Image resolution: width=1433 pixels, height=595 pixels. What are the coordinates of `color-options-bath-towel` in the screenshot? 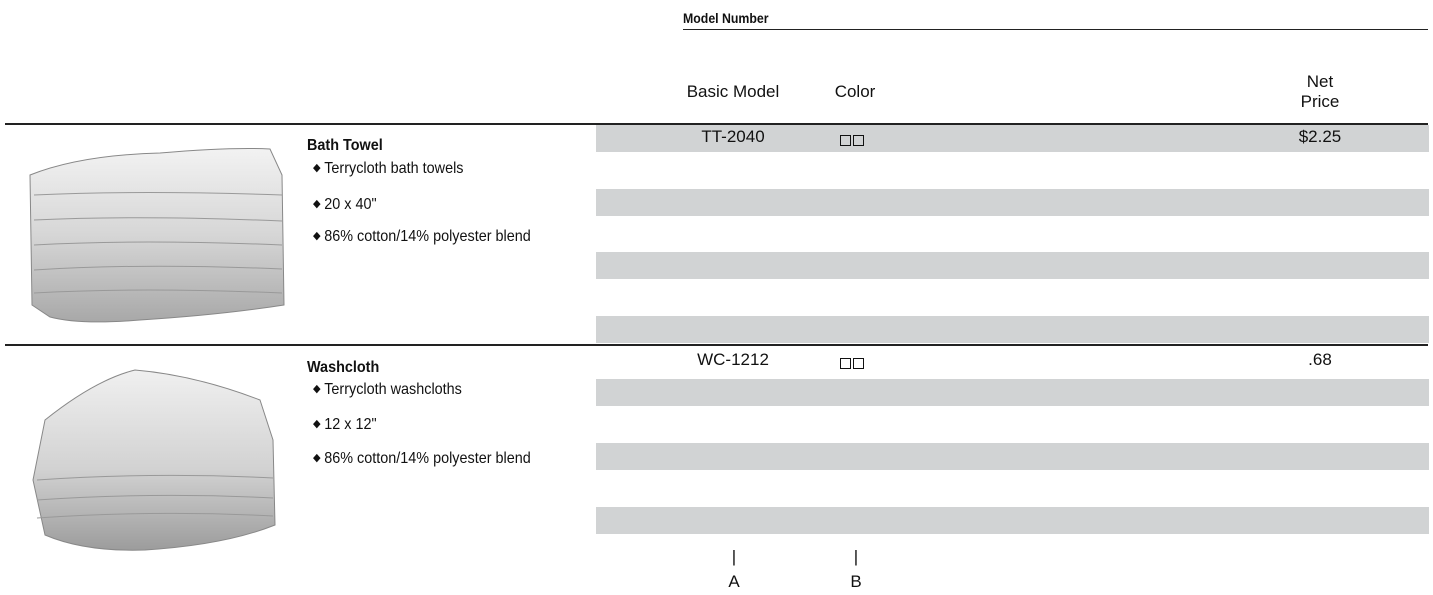 It's located at (853, 139).